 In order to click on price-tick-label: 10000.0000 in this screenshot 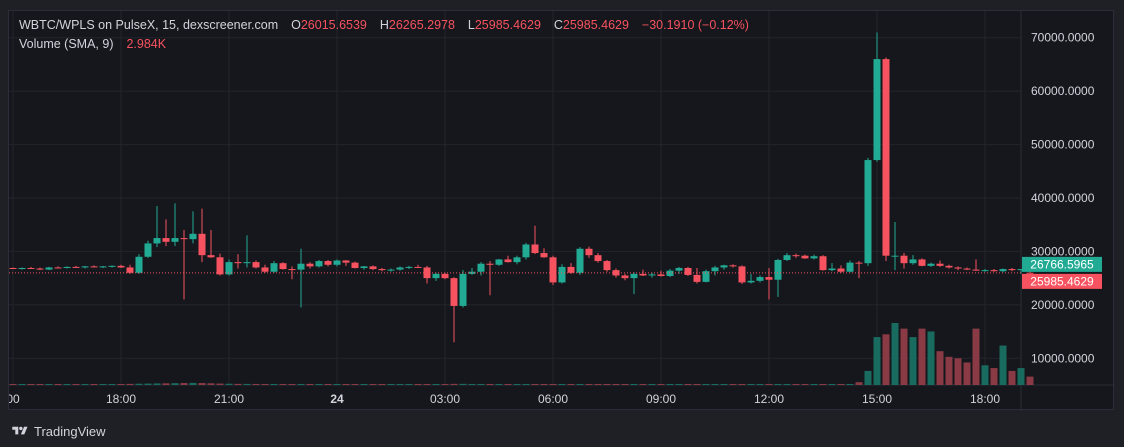, I will do `click(1063, 358)`.